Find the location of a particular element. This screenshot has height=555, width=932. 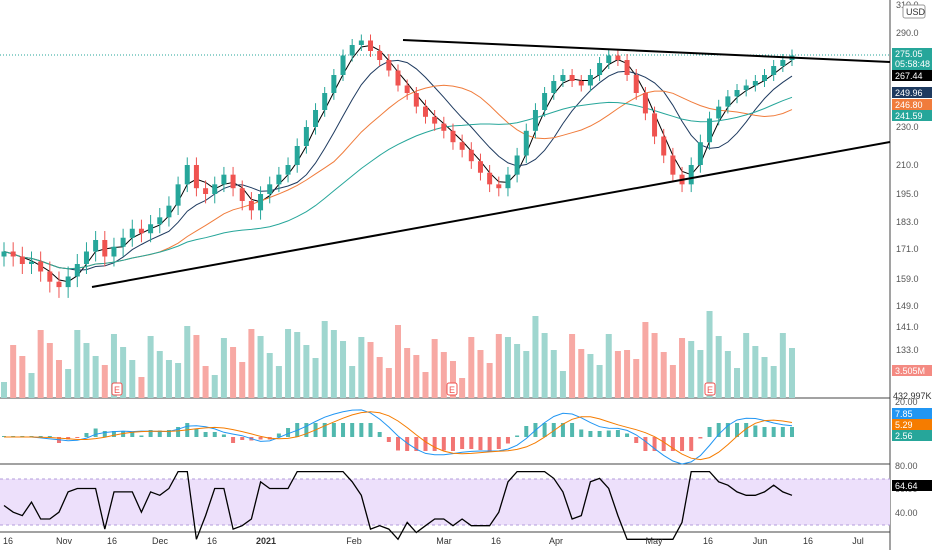

time-tick: Nov is located at coordinates (64, 541).